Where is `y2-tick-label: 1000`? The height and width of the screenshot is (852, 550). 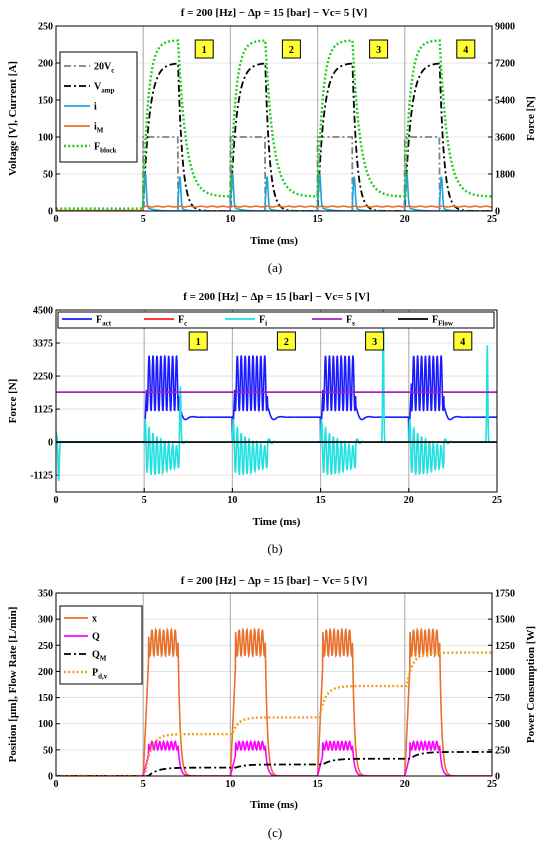 y2-tick-label: 1000 is located at coordinates (505, 672).